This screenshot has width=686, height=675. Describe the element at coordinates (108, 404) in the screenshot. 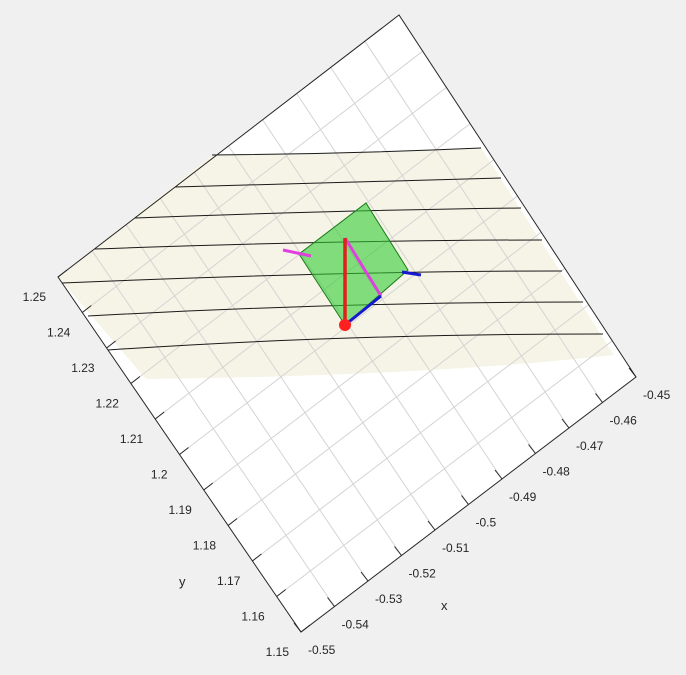

I see `y-tick-label: 1.22` at that location.